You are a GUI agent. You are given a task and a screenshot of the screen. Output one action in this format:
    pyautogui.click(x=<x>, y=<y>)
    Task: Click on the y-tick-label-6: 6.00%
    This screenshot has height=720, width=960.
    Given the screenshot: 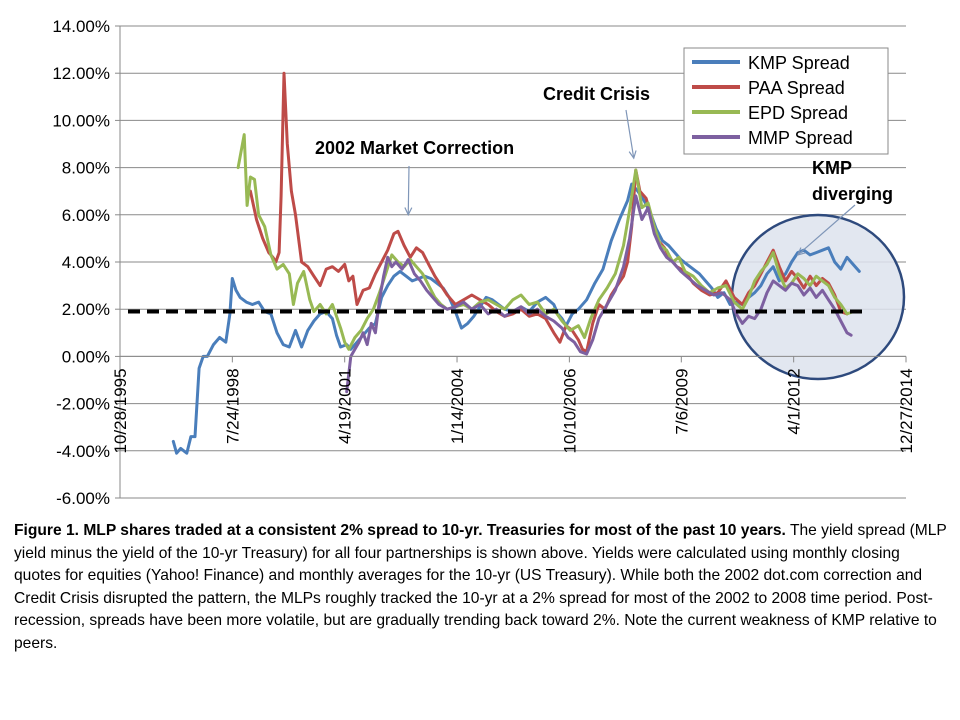 What is the action you would take?
    pyautogui.click(x=86, y=215)
    